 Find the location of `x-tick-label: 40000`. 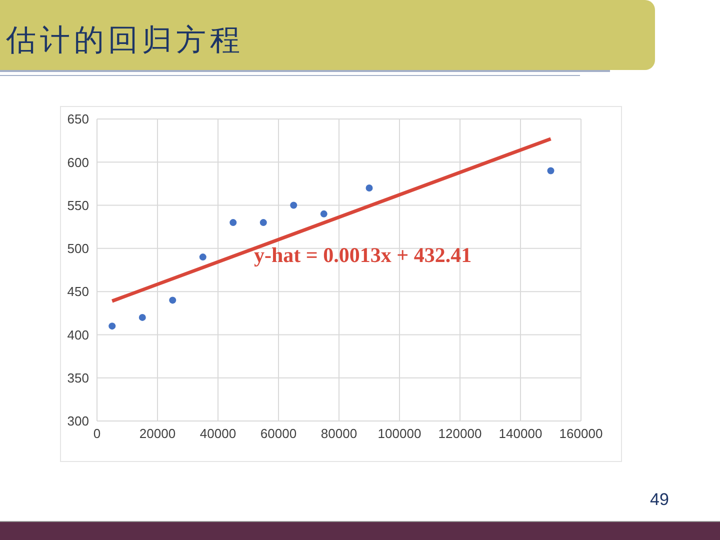

x-tick-label: 40000 is located at coordinates (218, 434).